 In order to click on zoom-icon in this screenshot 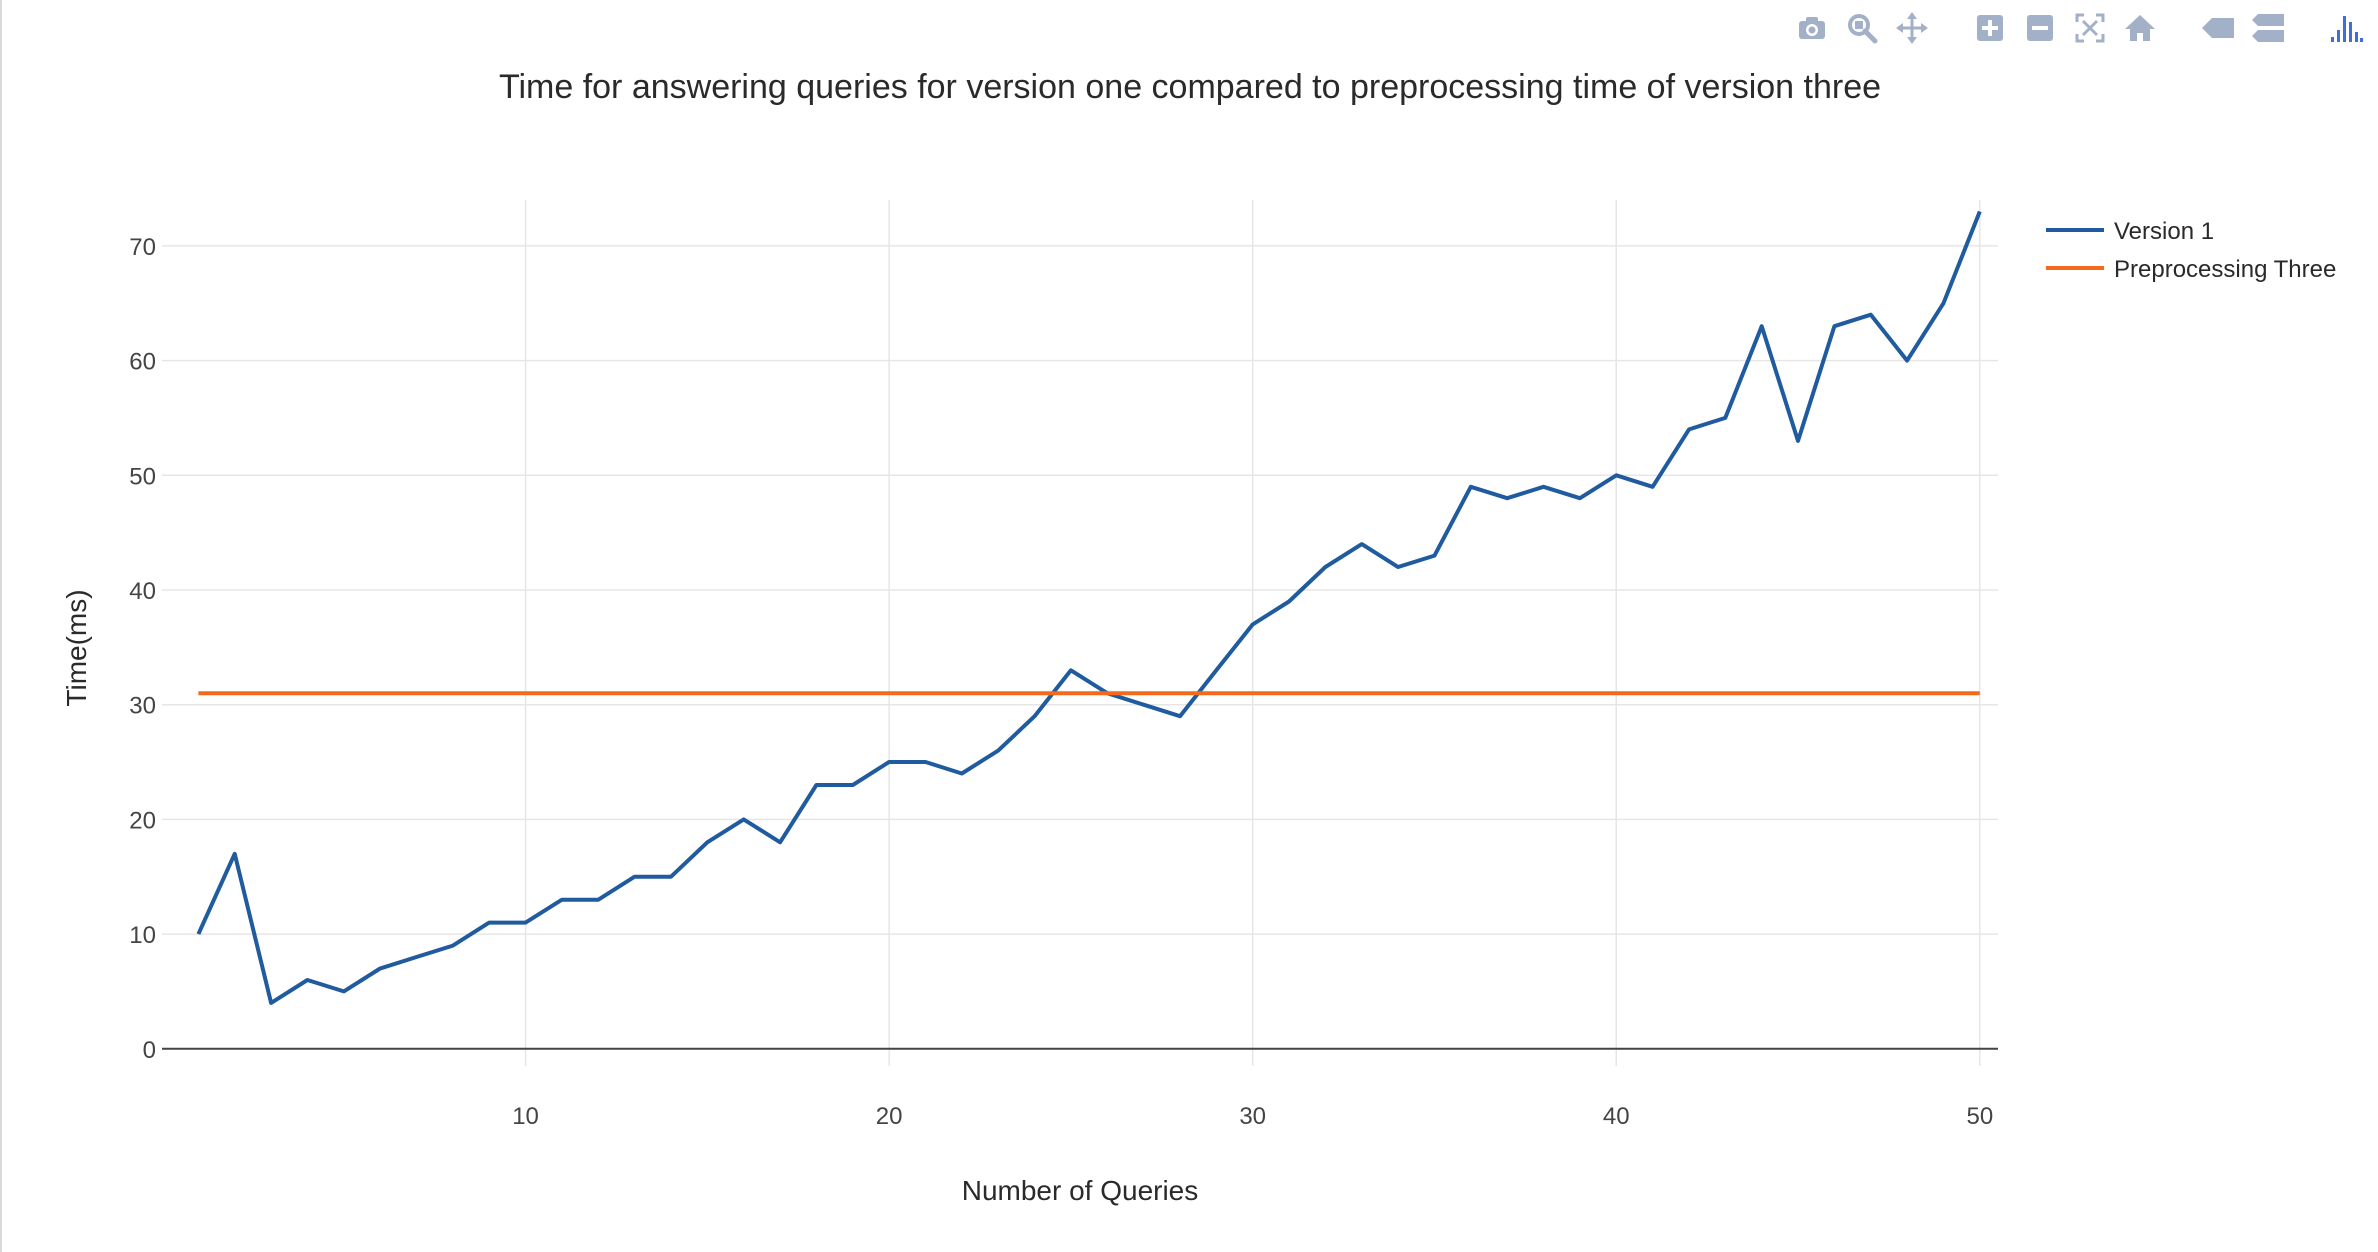, I will do `click(1863, 29)`.